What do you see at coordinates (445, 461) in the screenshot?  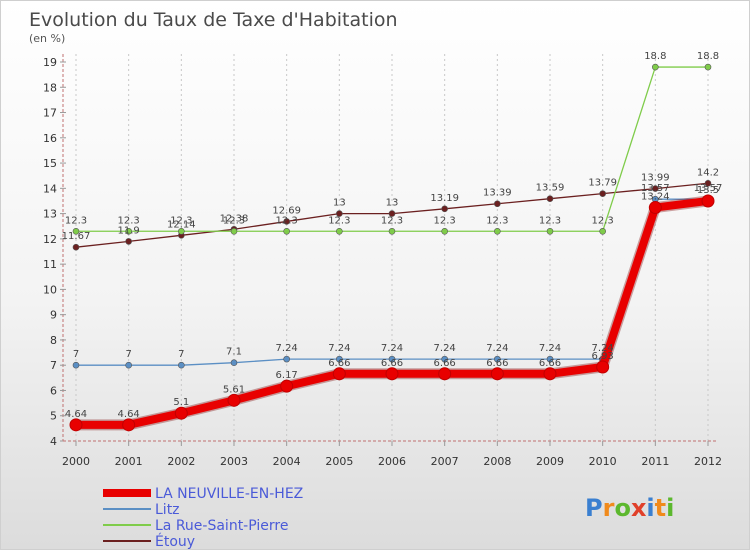 I see `x-tick-label: 2007` at bounding box center [445, 461].